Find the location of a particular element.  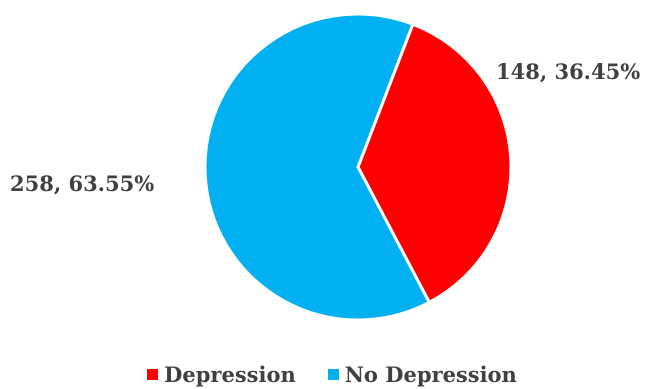

data-label-no-depression: 258, 63.55% is located at coordinates (82, 183).